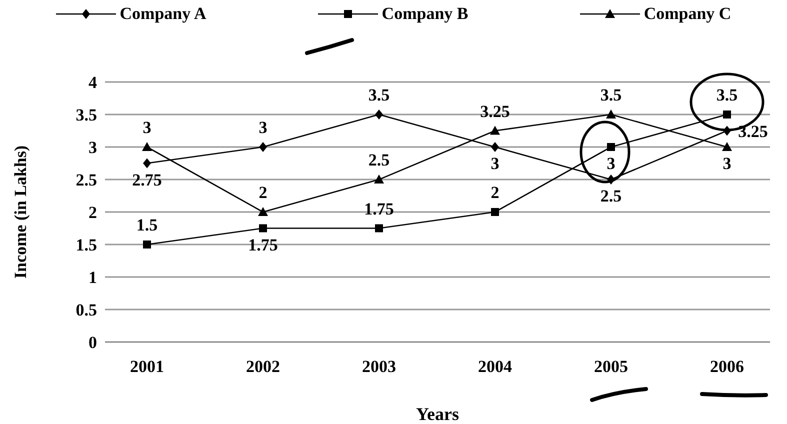 The image size is (787, 424). What do you see at coordinates (93, 82) in the screenshot?
I see `y-tick-label: 4` at bounding box center [93, 82].